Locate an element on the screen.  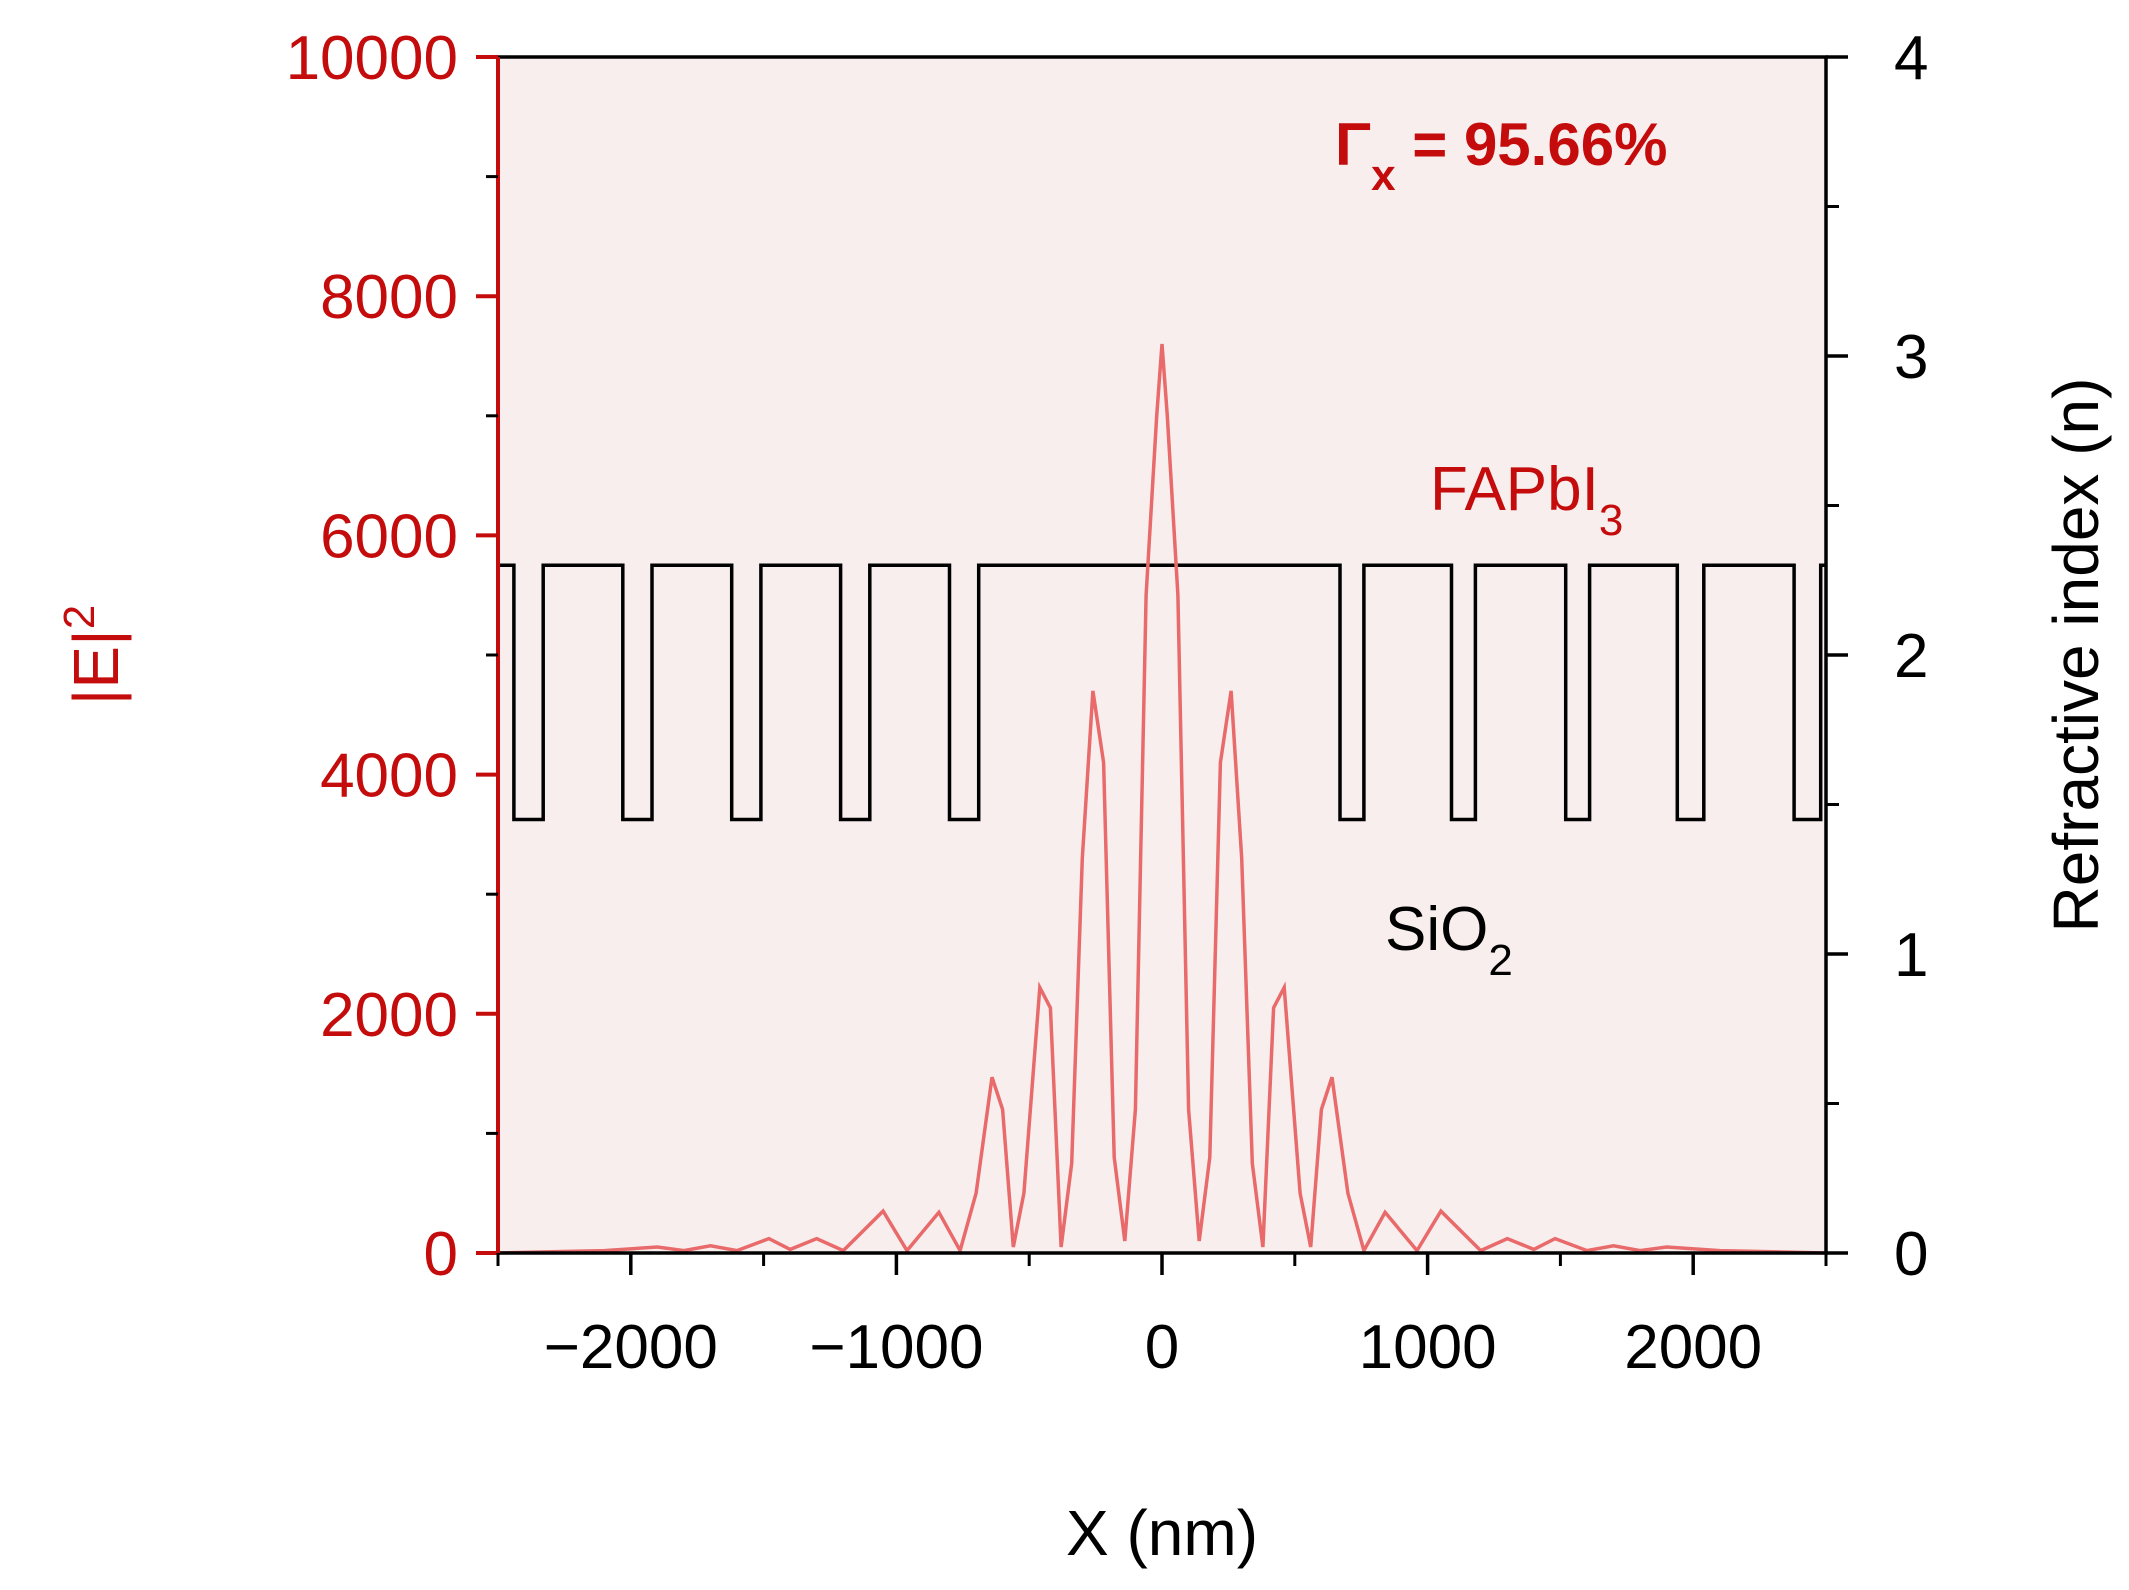
y-left-tick-label: 2000 is located at coordinates (389, 1015).